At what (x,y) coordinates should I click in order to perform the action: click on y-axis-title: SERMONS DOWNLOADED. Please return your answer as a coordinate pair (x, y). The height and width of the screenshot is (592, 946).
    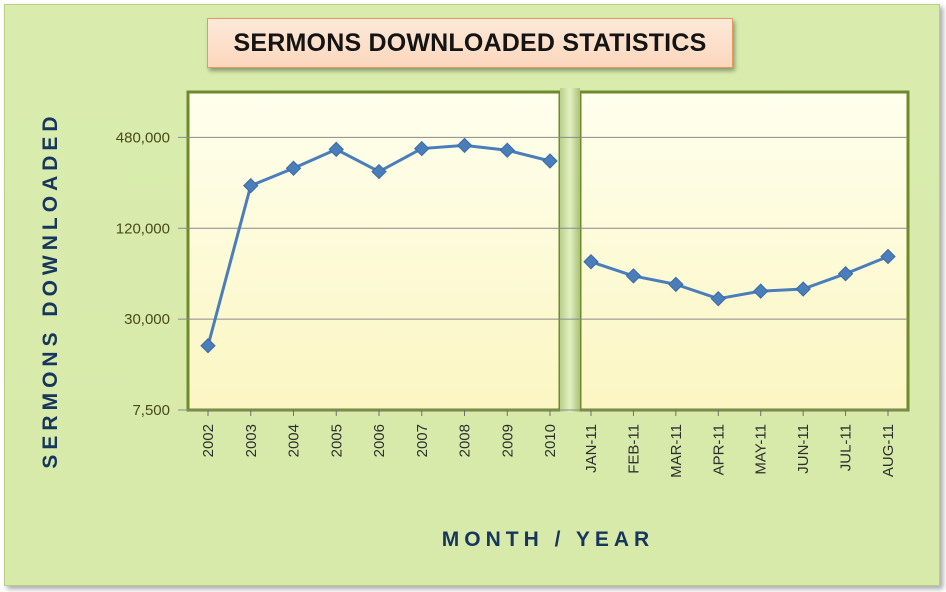
    Looking at the image, I should click on (50, 289).